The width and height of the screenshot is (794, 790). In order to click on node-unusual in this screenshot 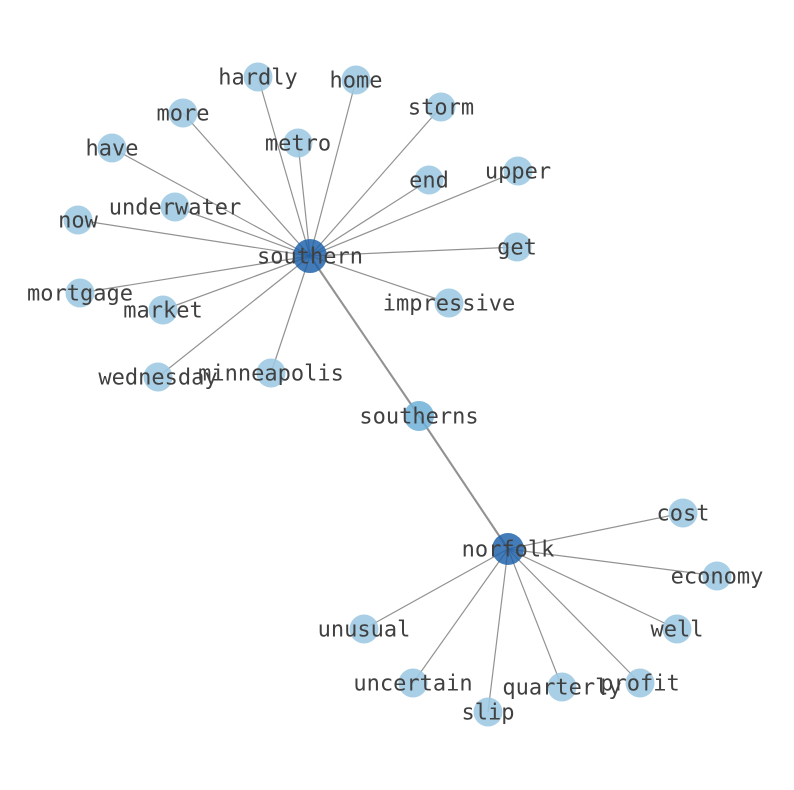, I will do `click(364, 629)`.